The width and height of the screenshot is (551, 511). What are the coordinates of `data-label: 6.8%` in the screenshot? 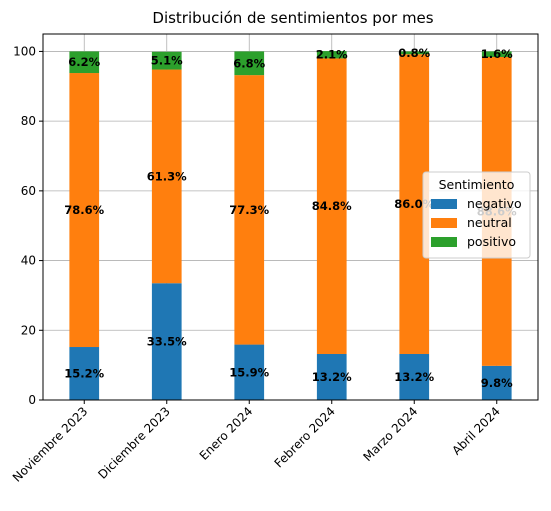 It's located at (249, 63).